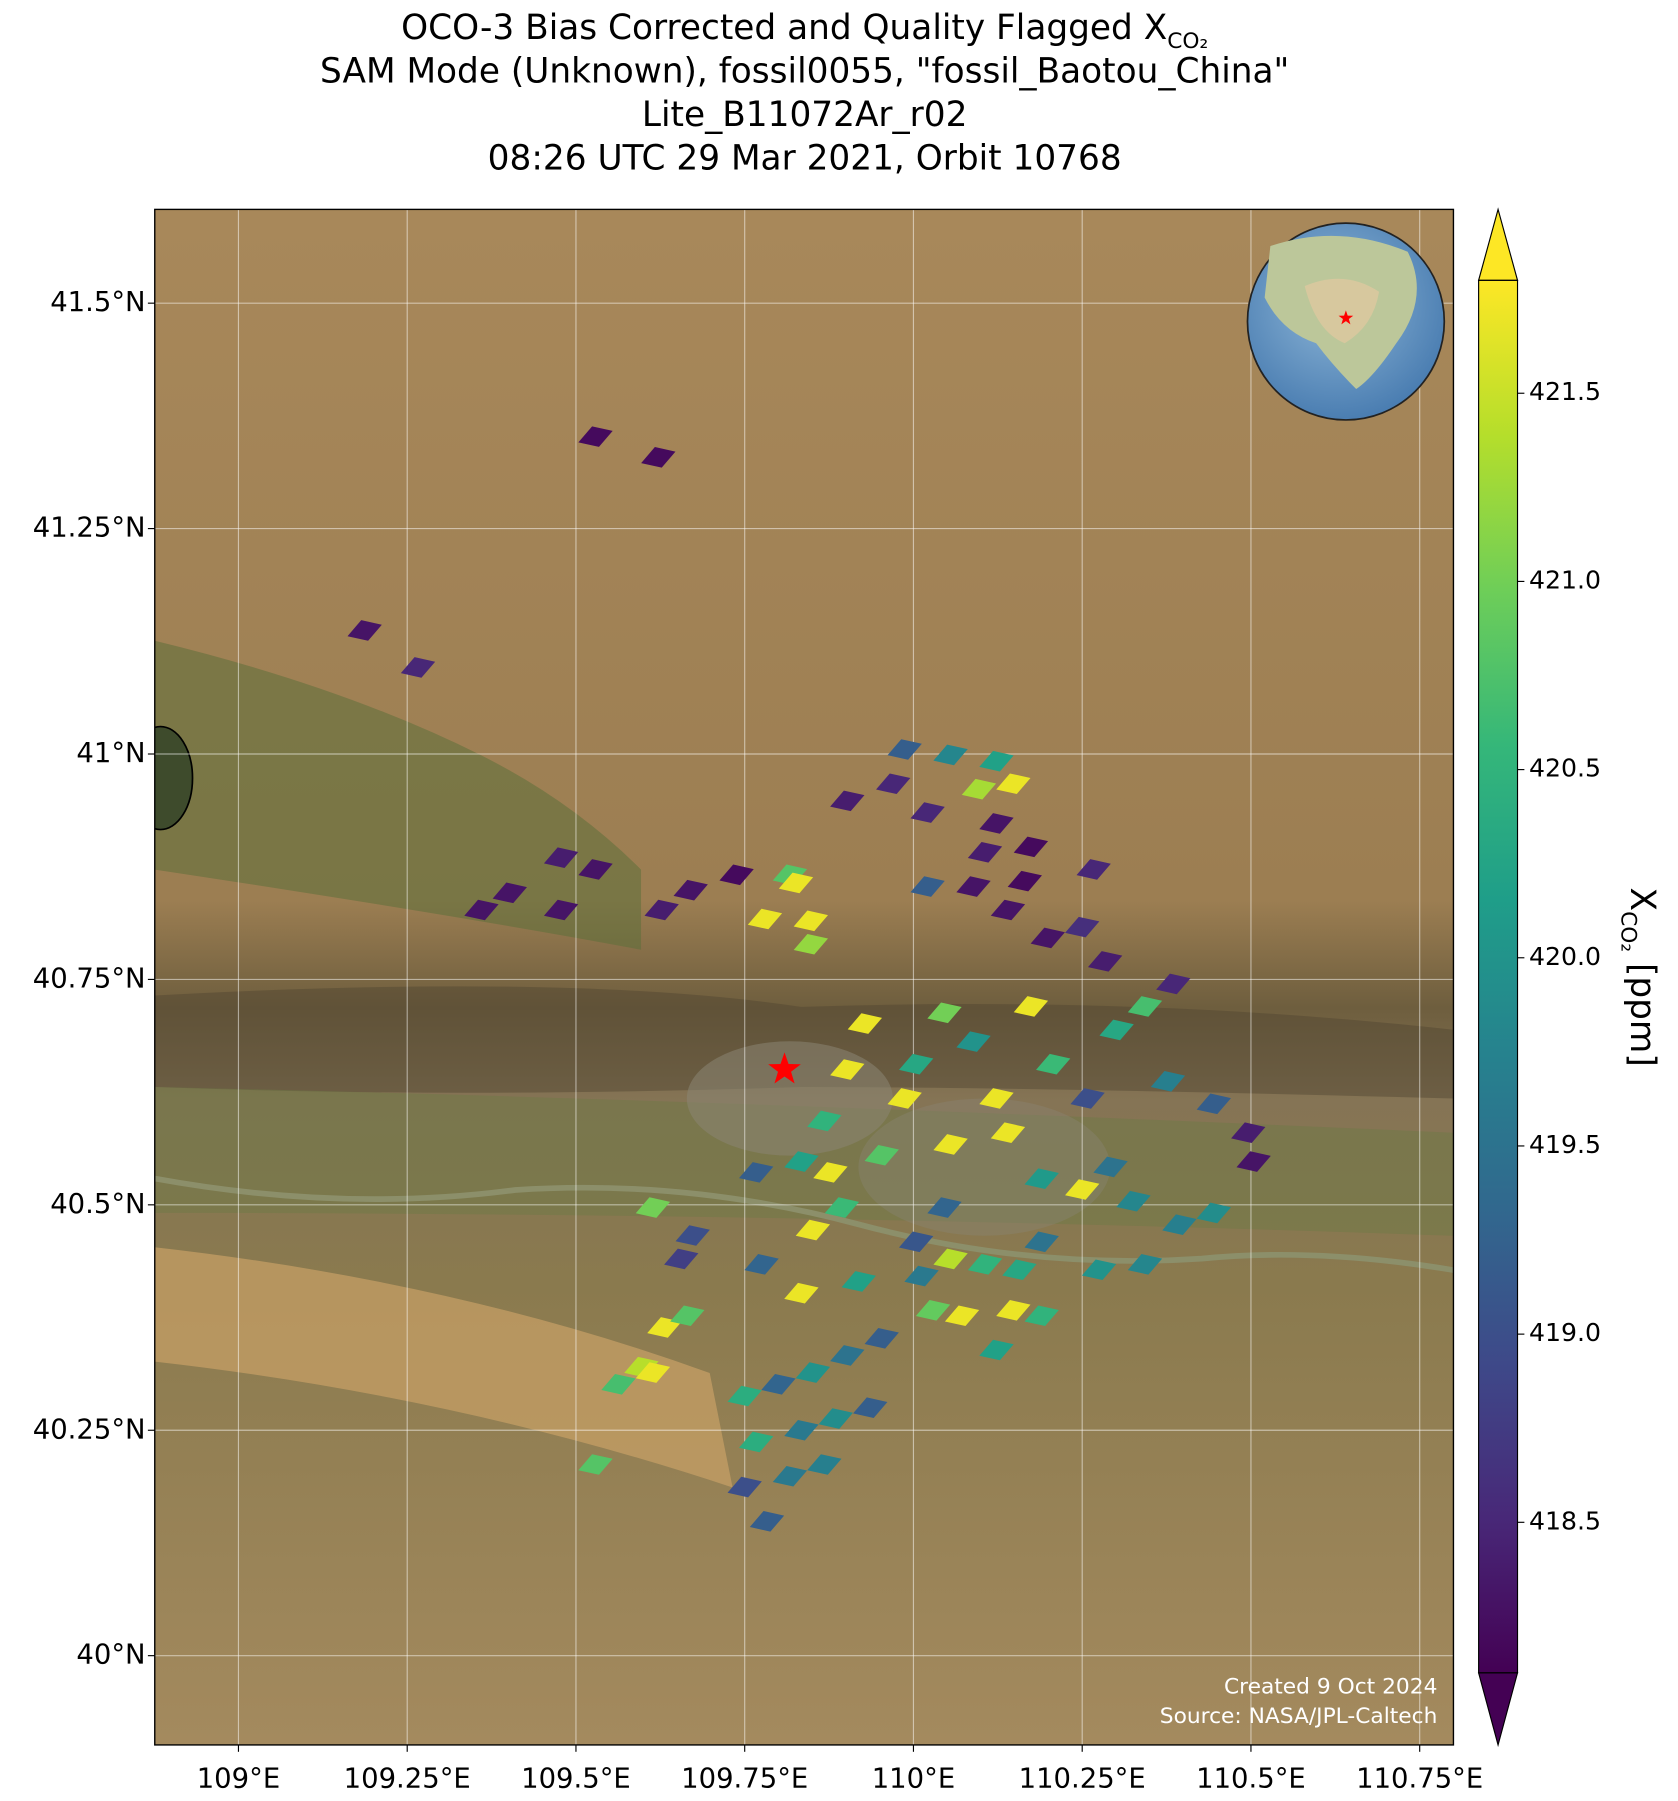 The image size is (1678, 1801). What do you see at coordinates (1565, 391) in the screenshot?
I see `colorbar-tick-label: 421.5` at bounding box center [1565, 391].